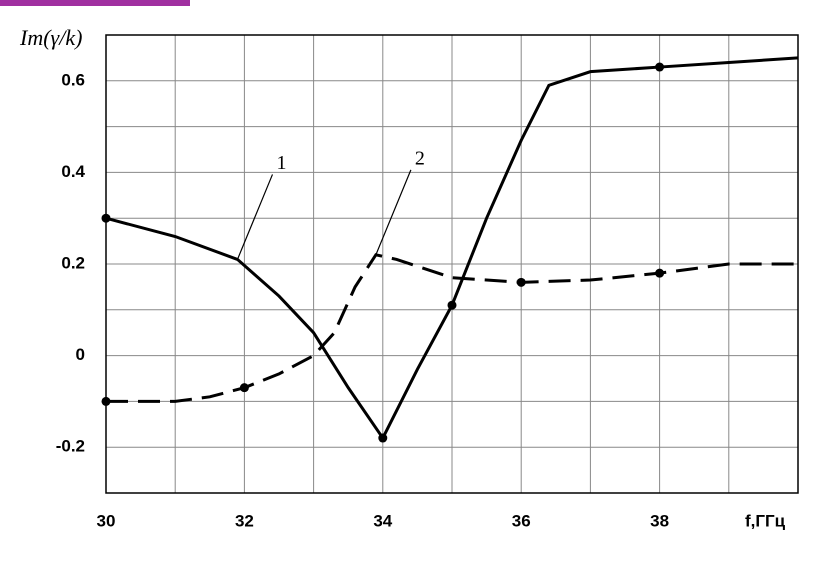 The width and height of the screenshot is (840, 563). What do you see at coordinates (95, 3) in the screenshot?
I see `header-bar` at bounding box center [95, 3].